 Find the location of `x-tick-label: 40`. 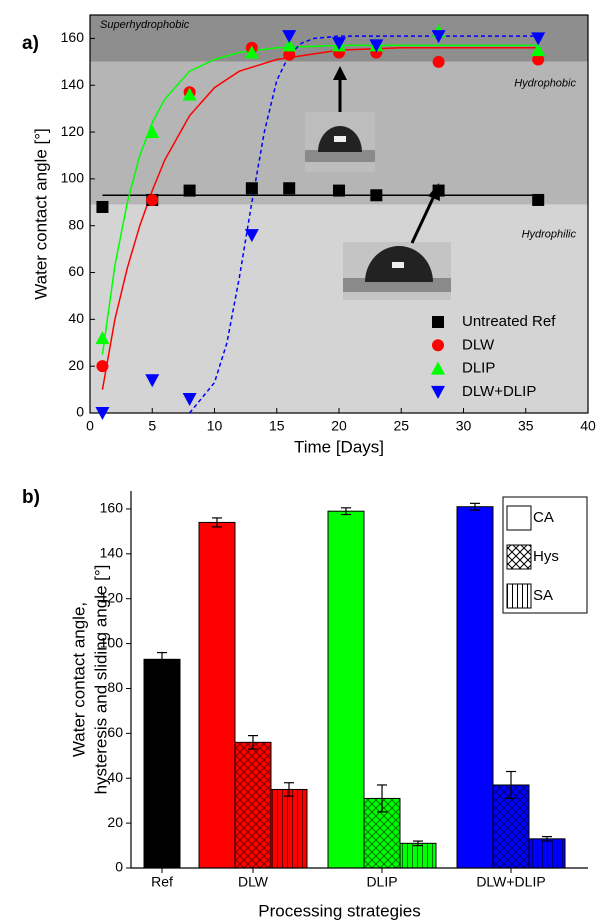

x-tick-label: 40 is located at coordinates (588, 426).